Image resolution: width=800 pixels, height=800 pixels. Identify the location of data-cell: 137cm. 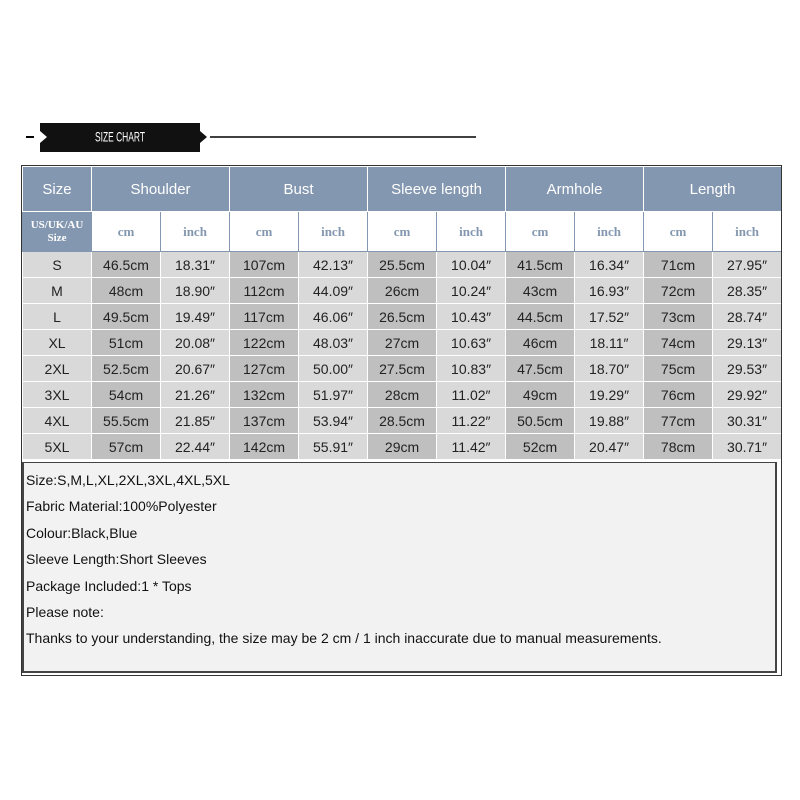
(264, 420).